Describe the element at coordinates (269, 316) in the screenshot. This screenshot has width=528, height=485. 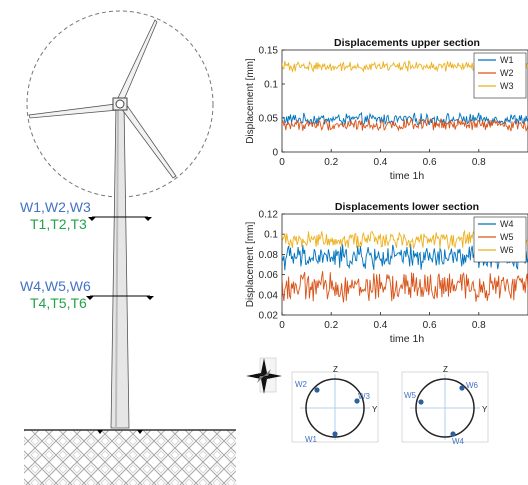
I see `y-tick-label: 0.02` at that location.